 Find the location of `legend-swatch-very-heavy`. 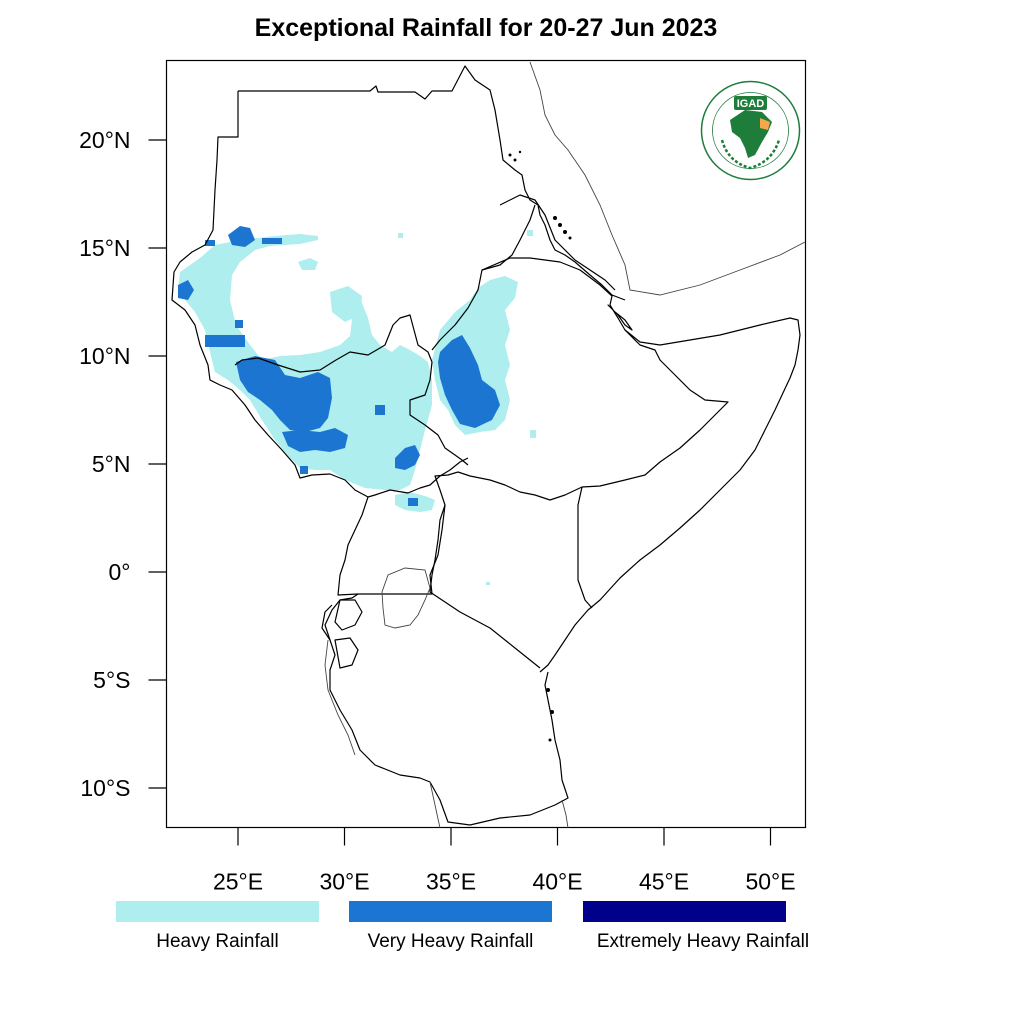

legend-swatch-very-heavy is located at coordinates (450, 911).